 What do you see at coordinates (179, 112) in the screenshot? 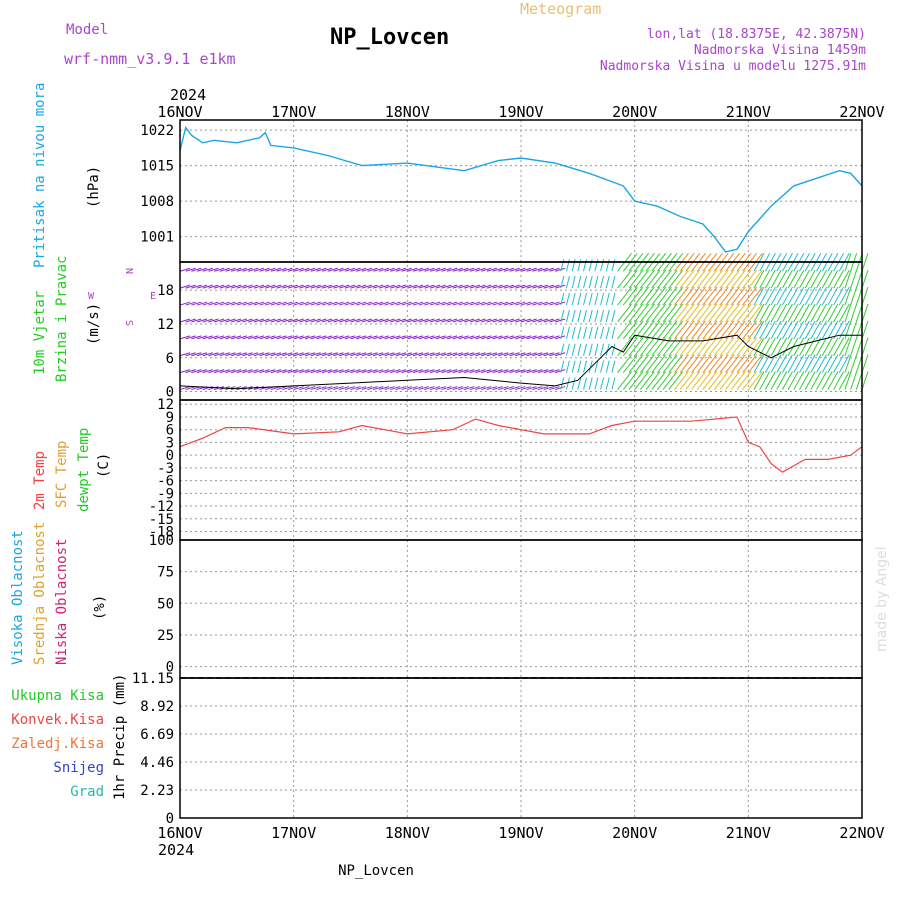
I see `date-top-label: 16NOV` at bounding box center [179, 112].